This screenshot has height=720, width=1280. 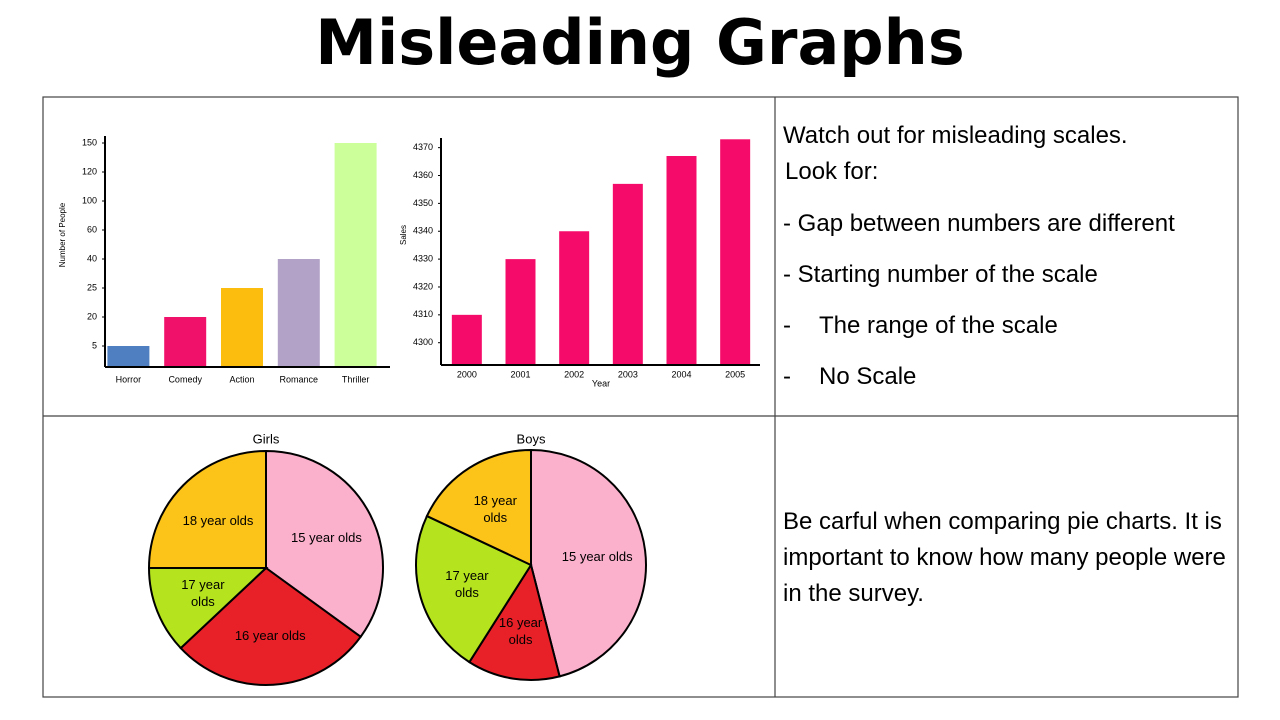 I want to click on y-tick-label: 60, so click(x=92, y=229).